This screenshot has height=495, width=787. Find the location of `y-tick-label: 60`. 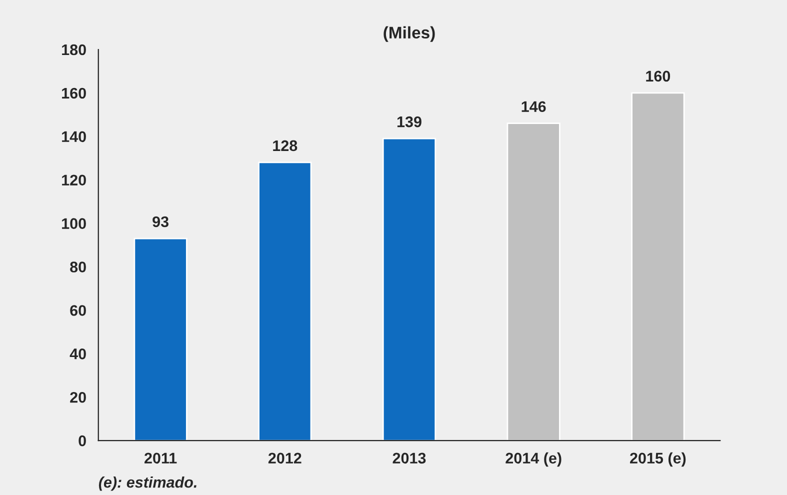

y-tick-label: 60 is located at coordinates (78, 310).